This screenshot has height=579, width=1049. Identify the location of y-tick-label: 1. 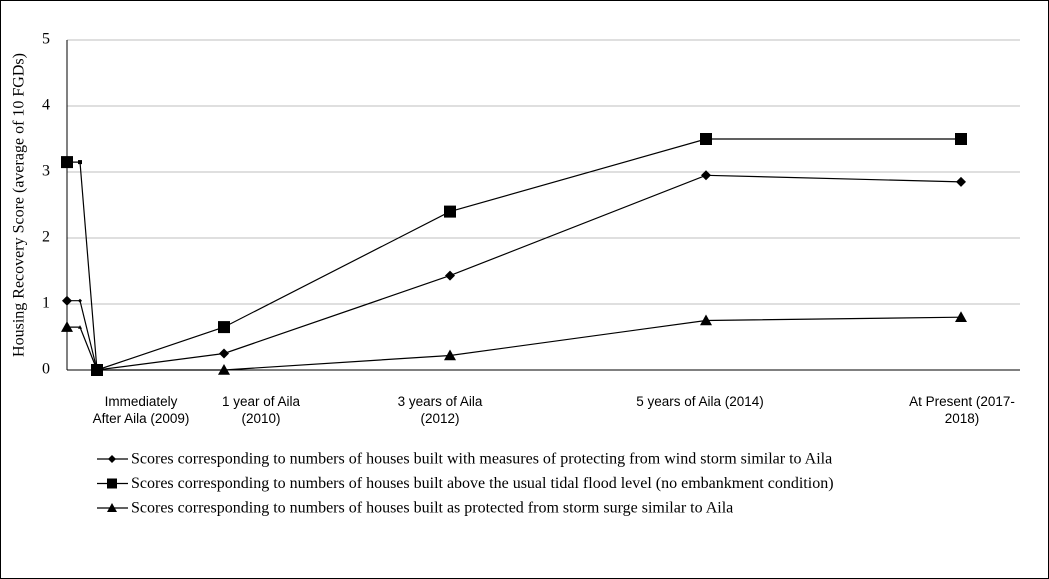
(46, 303).